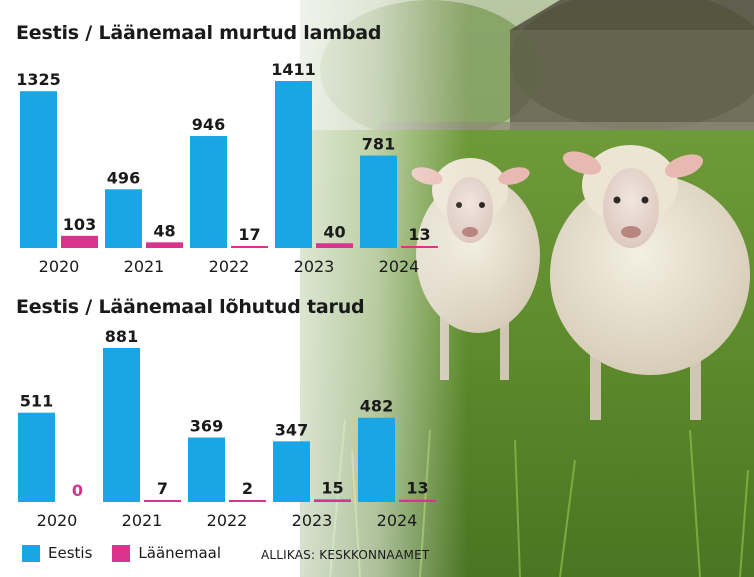  I want to click on legend-swatch-eestis, so click(31, 553).